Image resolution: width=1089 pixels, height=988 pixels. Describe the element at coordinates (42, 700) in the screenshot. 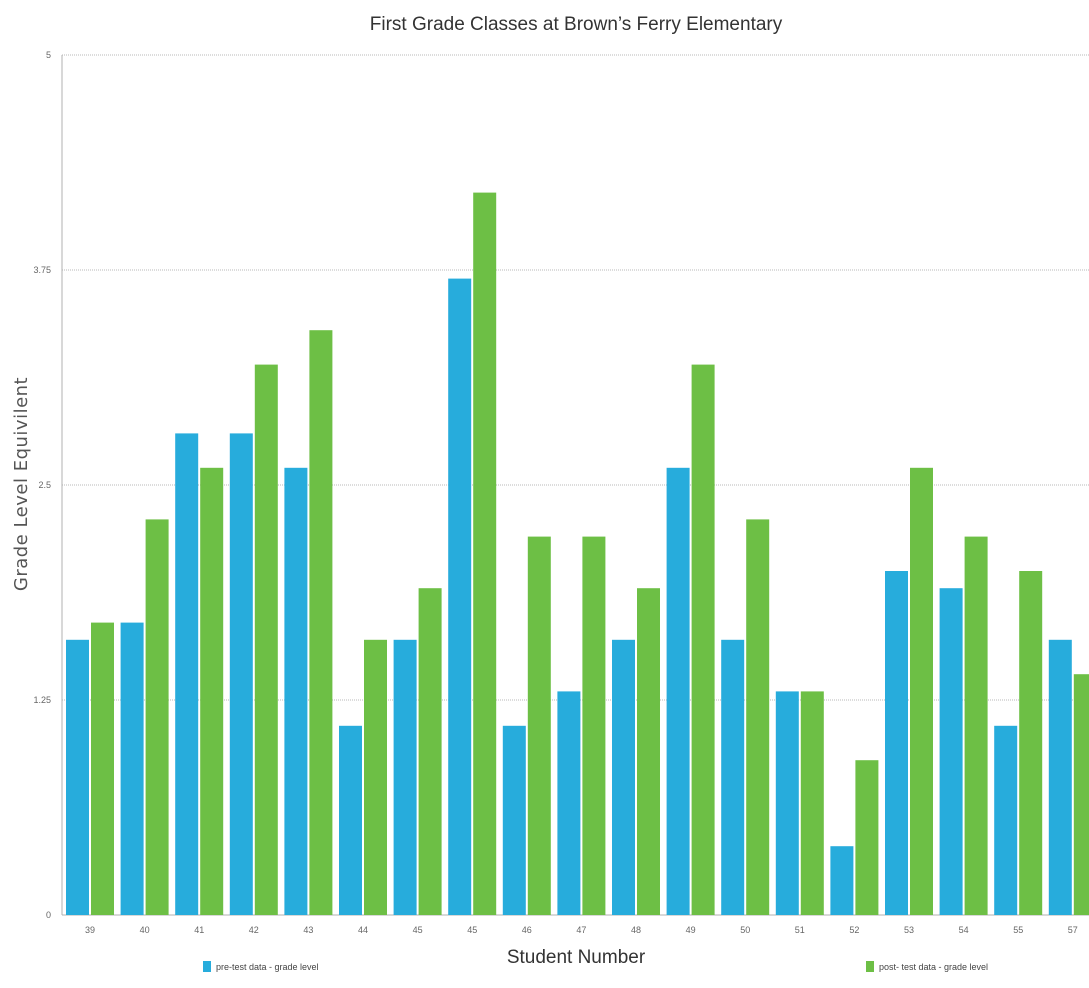

I see `y-tick-label: 1.25` at that location.